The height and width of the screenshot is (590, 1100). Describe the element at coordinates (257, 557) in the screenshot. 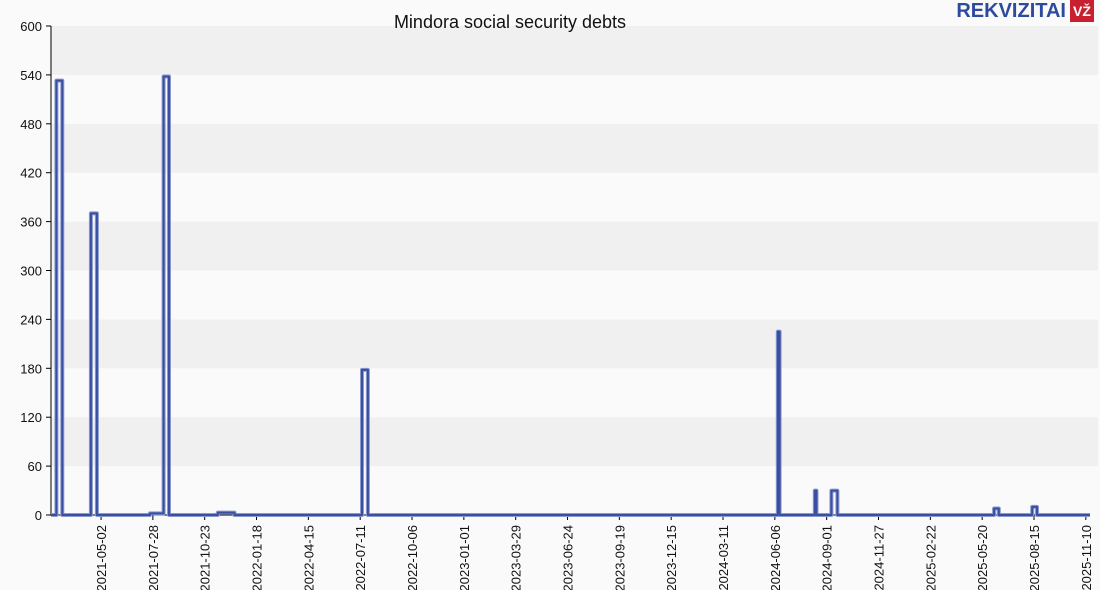

I see `x-tick-label: 2022-01-18` at that location.